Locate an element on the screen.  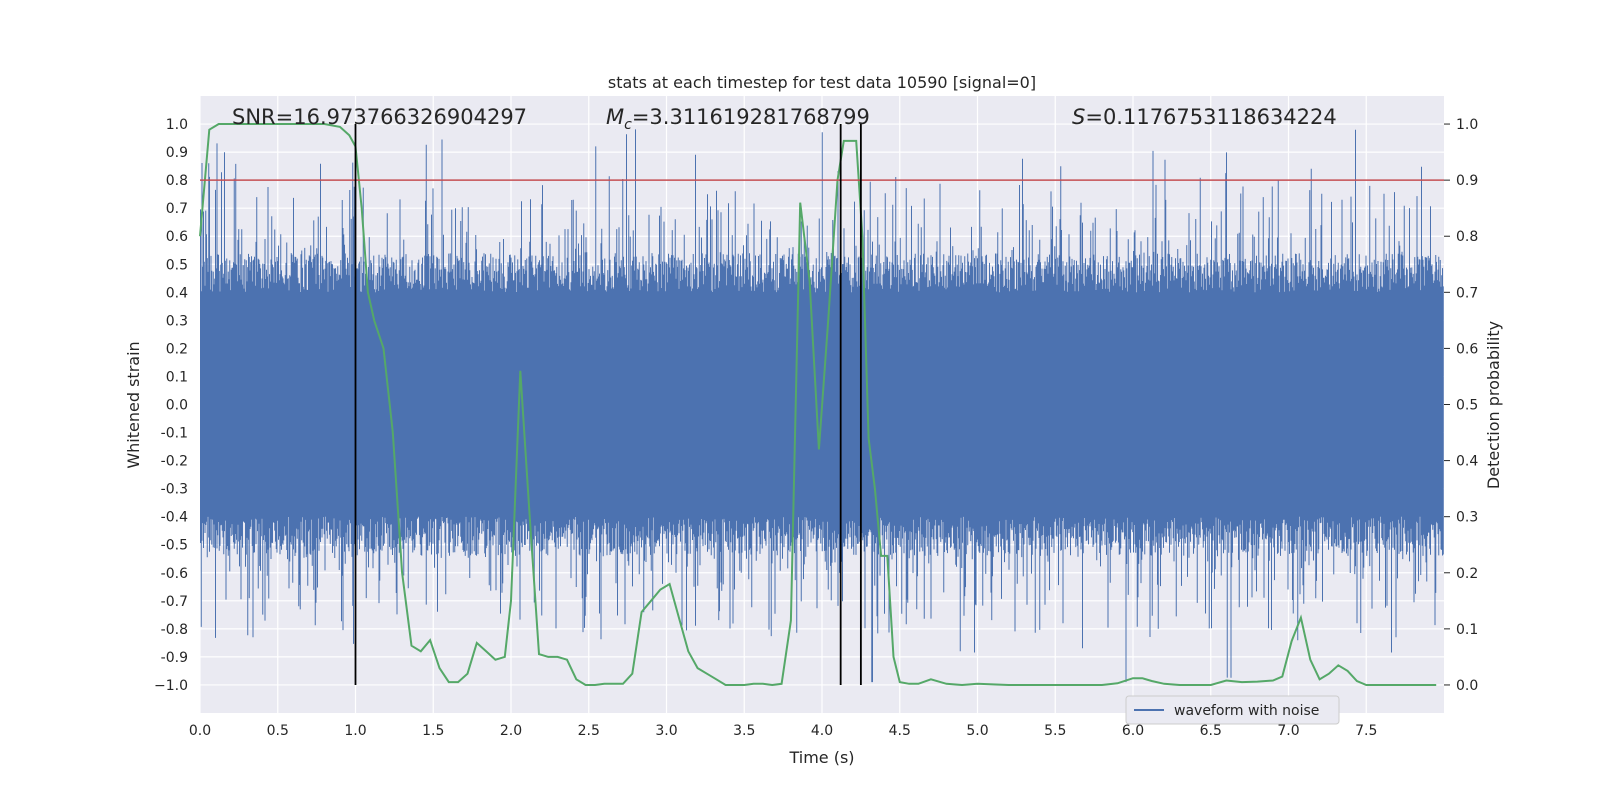
x-tick-label: 6.0 is located at coordinates (1133, 731).